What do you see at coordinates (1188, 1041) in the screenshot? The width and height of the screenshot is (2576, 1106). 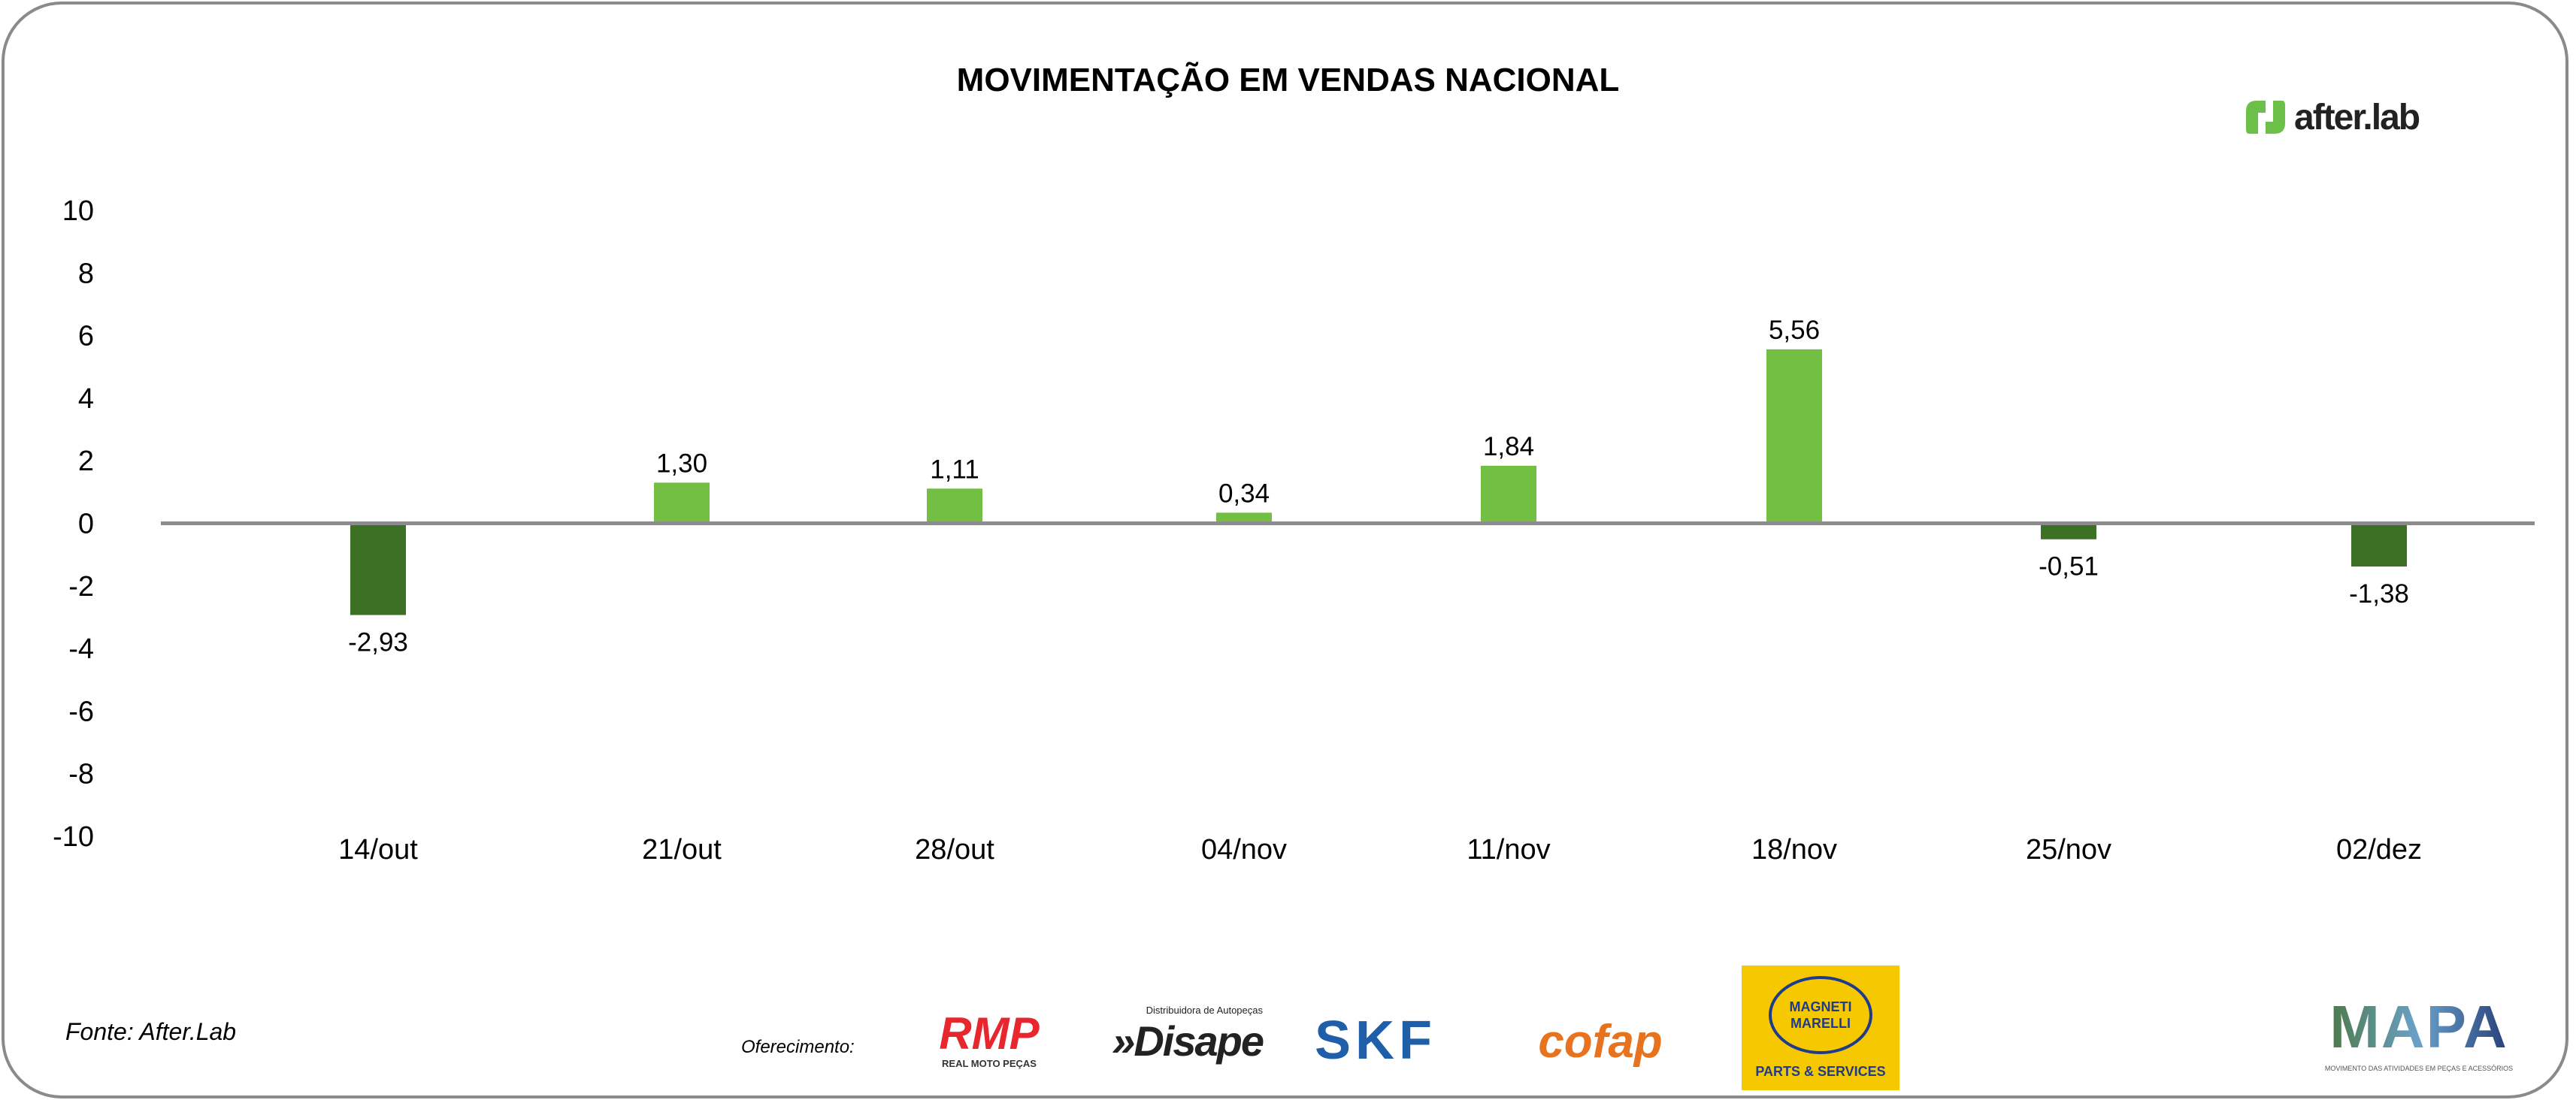 I see `disape-logo-text: »Disape` at bounding box center [1188, 1041].